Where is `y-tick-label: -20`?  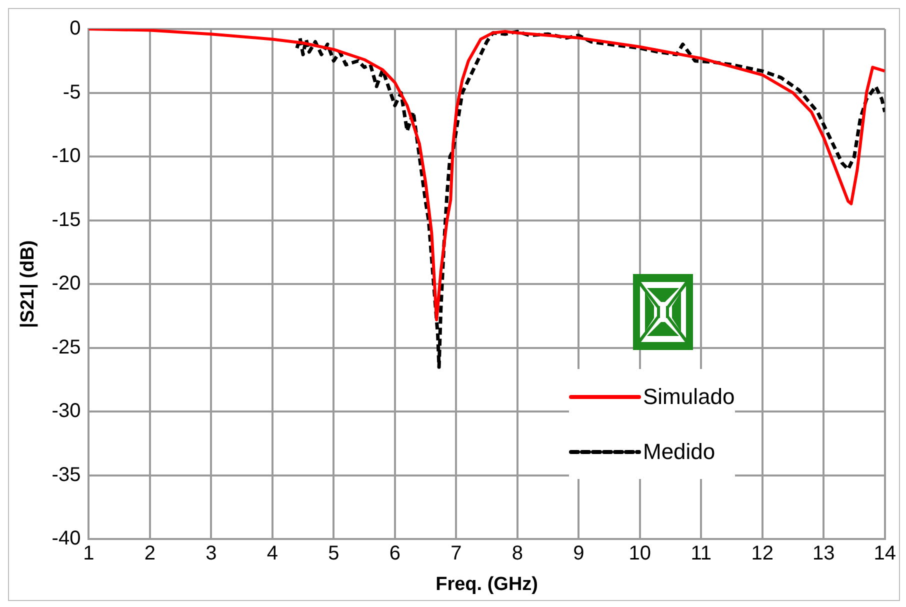
y-tick-label: -20 is located at coordinates (66, 283).